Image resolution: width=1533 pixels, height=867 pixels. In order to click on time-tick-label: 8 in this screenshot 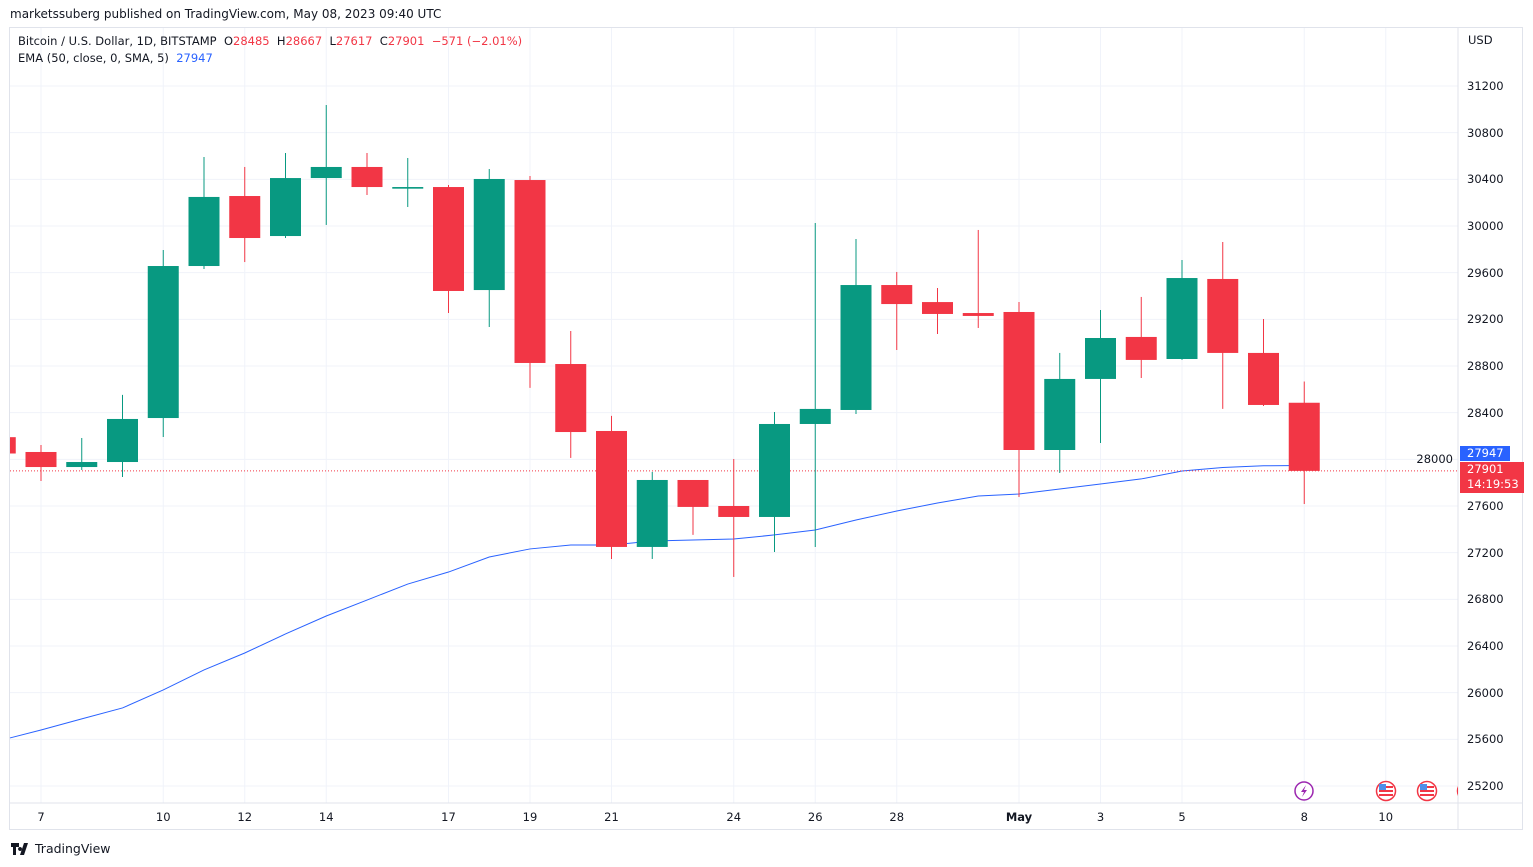, I will do `click(1304, 817)`.